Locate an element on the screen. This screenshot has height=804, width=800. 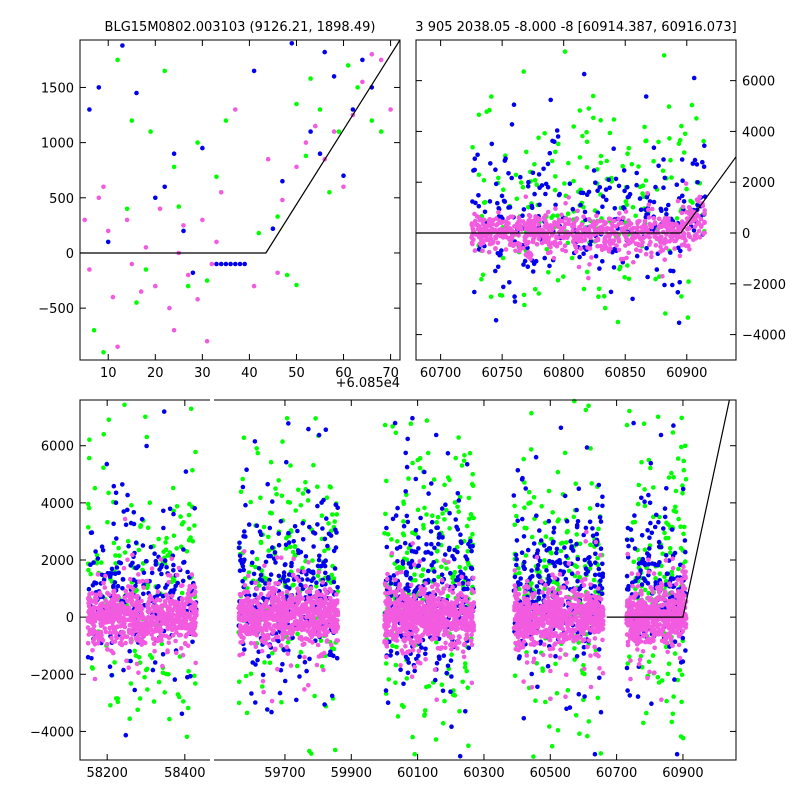
panel-top-left-title: BLG15M0802.003103 (9126.21, 1898.49) is located at coordinates (240, 27).